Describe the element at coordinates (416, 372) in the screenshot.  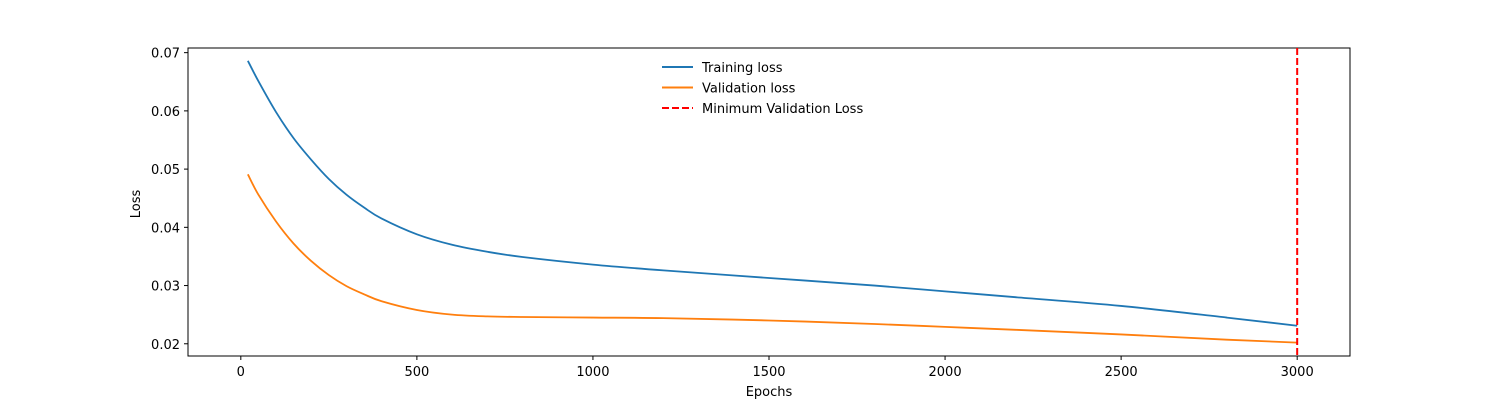
I see `x-tick-label: 500` at that location.